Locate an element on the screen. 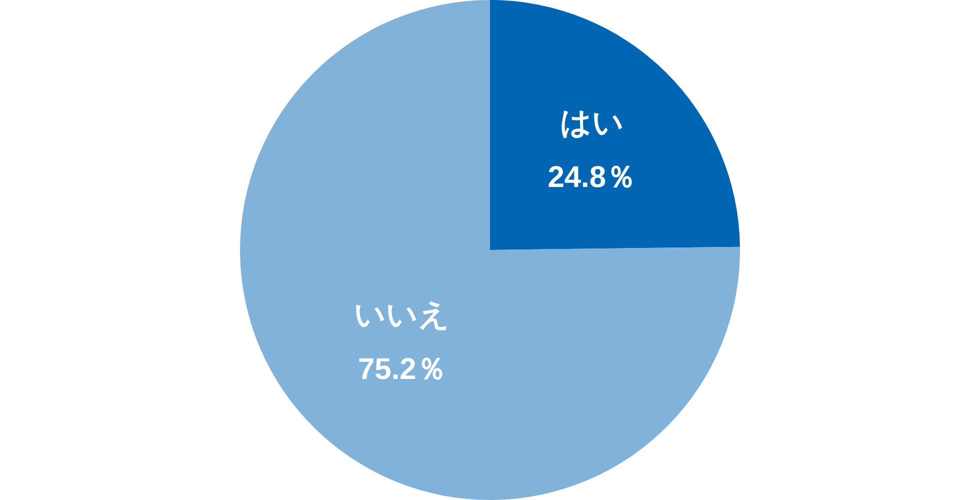 The width and height of the screenshot is (980, 500). data-label: 24.8％ is located at coordinates (592, 177).